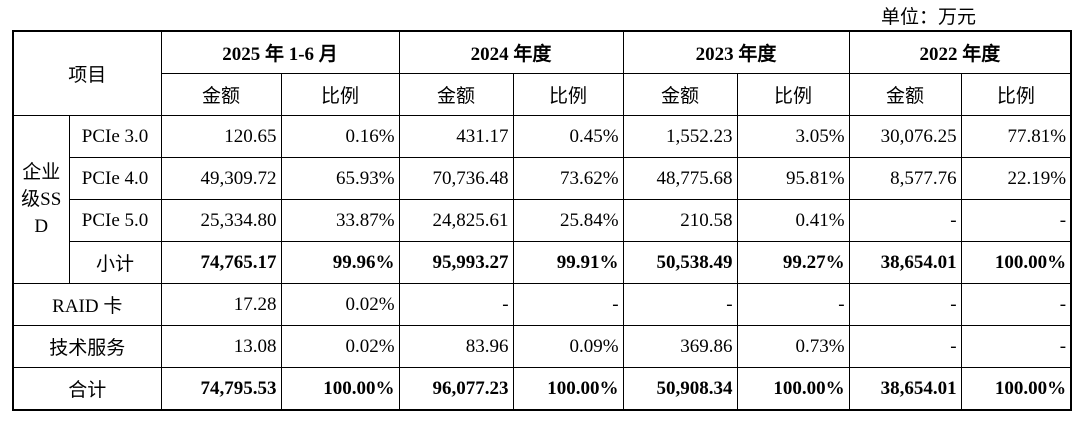 The width and height of the screenshot is (1080, 425). What do you see at coordinates (680, 389) in the screenshot?
I see `table-cell: 50,908.34` at bounding box center [680, 389].